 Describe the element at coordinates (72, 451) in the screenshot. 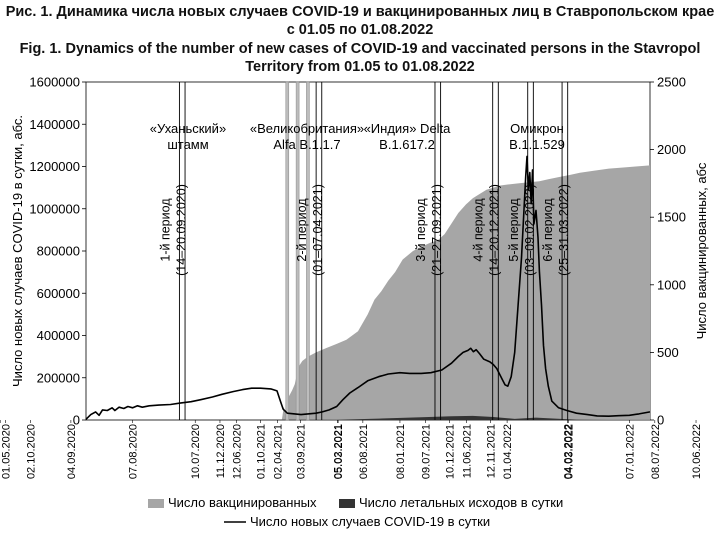

I see `x-tick-label: 04.09.2020` at that location.